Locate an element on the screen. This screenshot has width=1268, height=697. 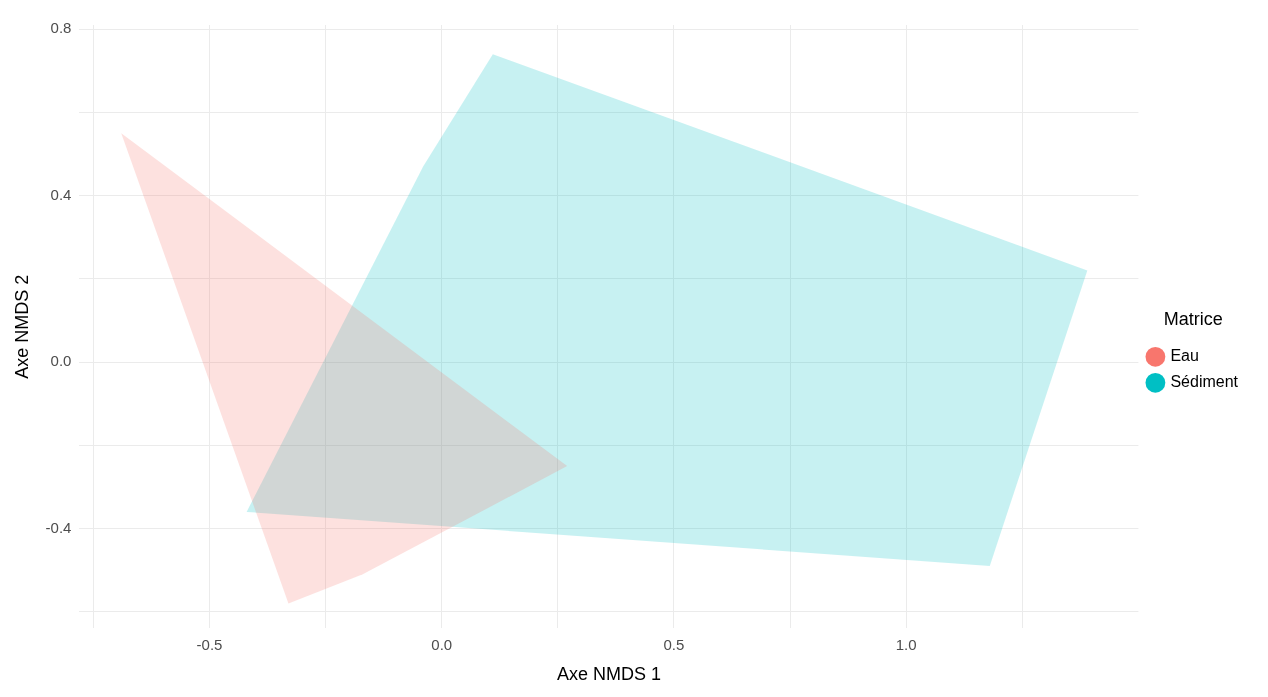
x-tick-label: 0.0 is located at coordinates (442, 644).